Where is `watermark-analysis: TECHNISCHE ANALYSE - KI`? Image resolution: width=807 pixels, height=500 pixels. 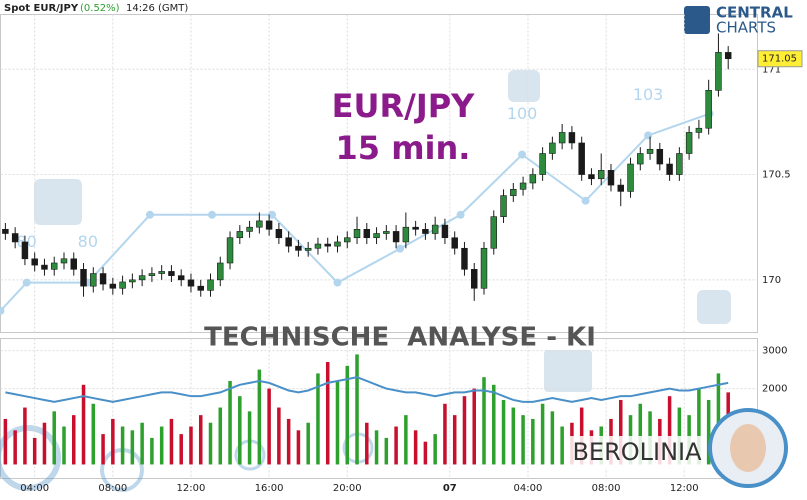 watermark-analysis: TECHNISCHE ANALYSE - KI is located at coordinates (400, 338).